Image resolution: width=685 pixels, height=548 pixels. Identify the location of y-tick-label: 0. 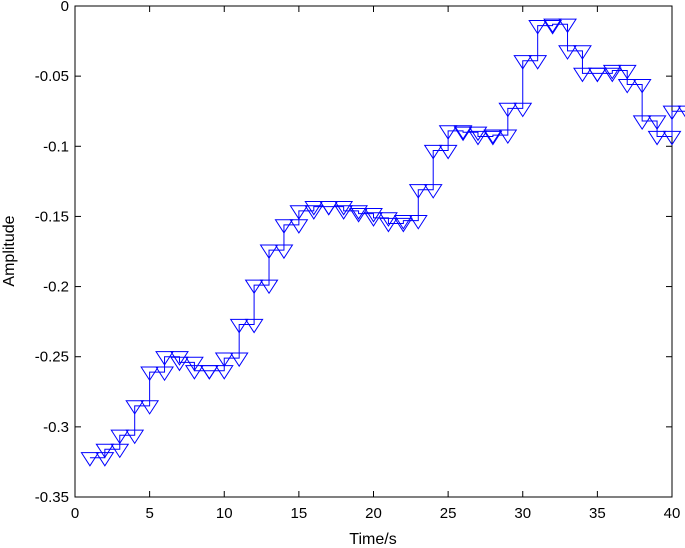
(65, 7).